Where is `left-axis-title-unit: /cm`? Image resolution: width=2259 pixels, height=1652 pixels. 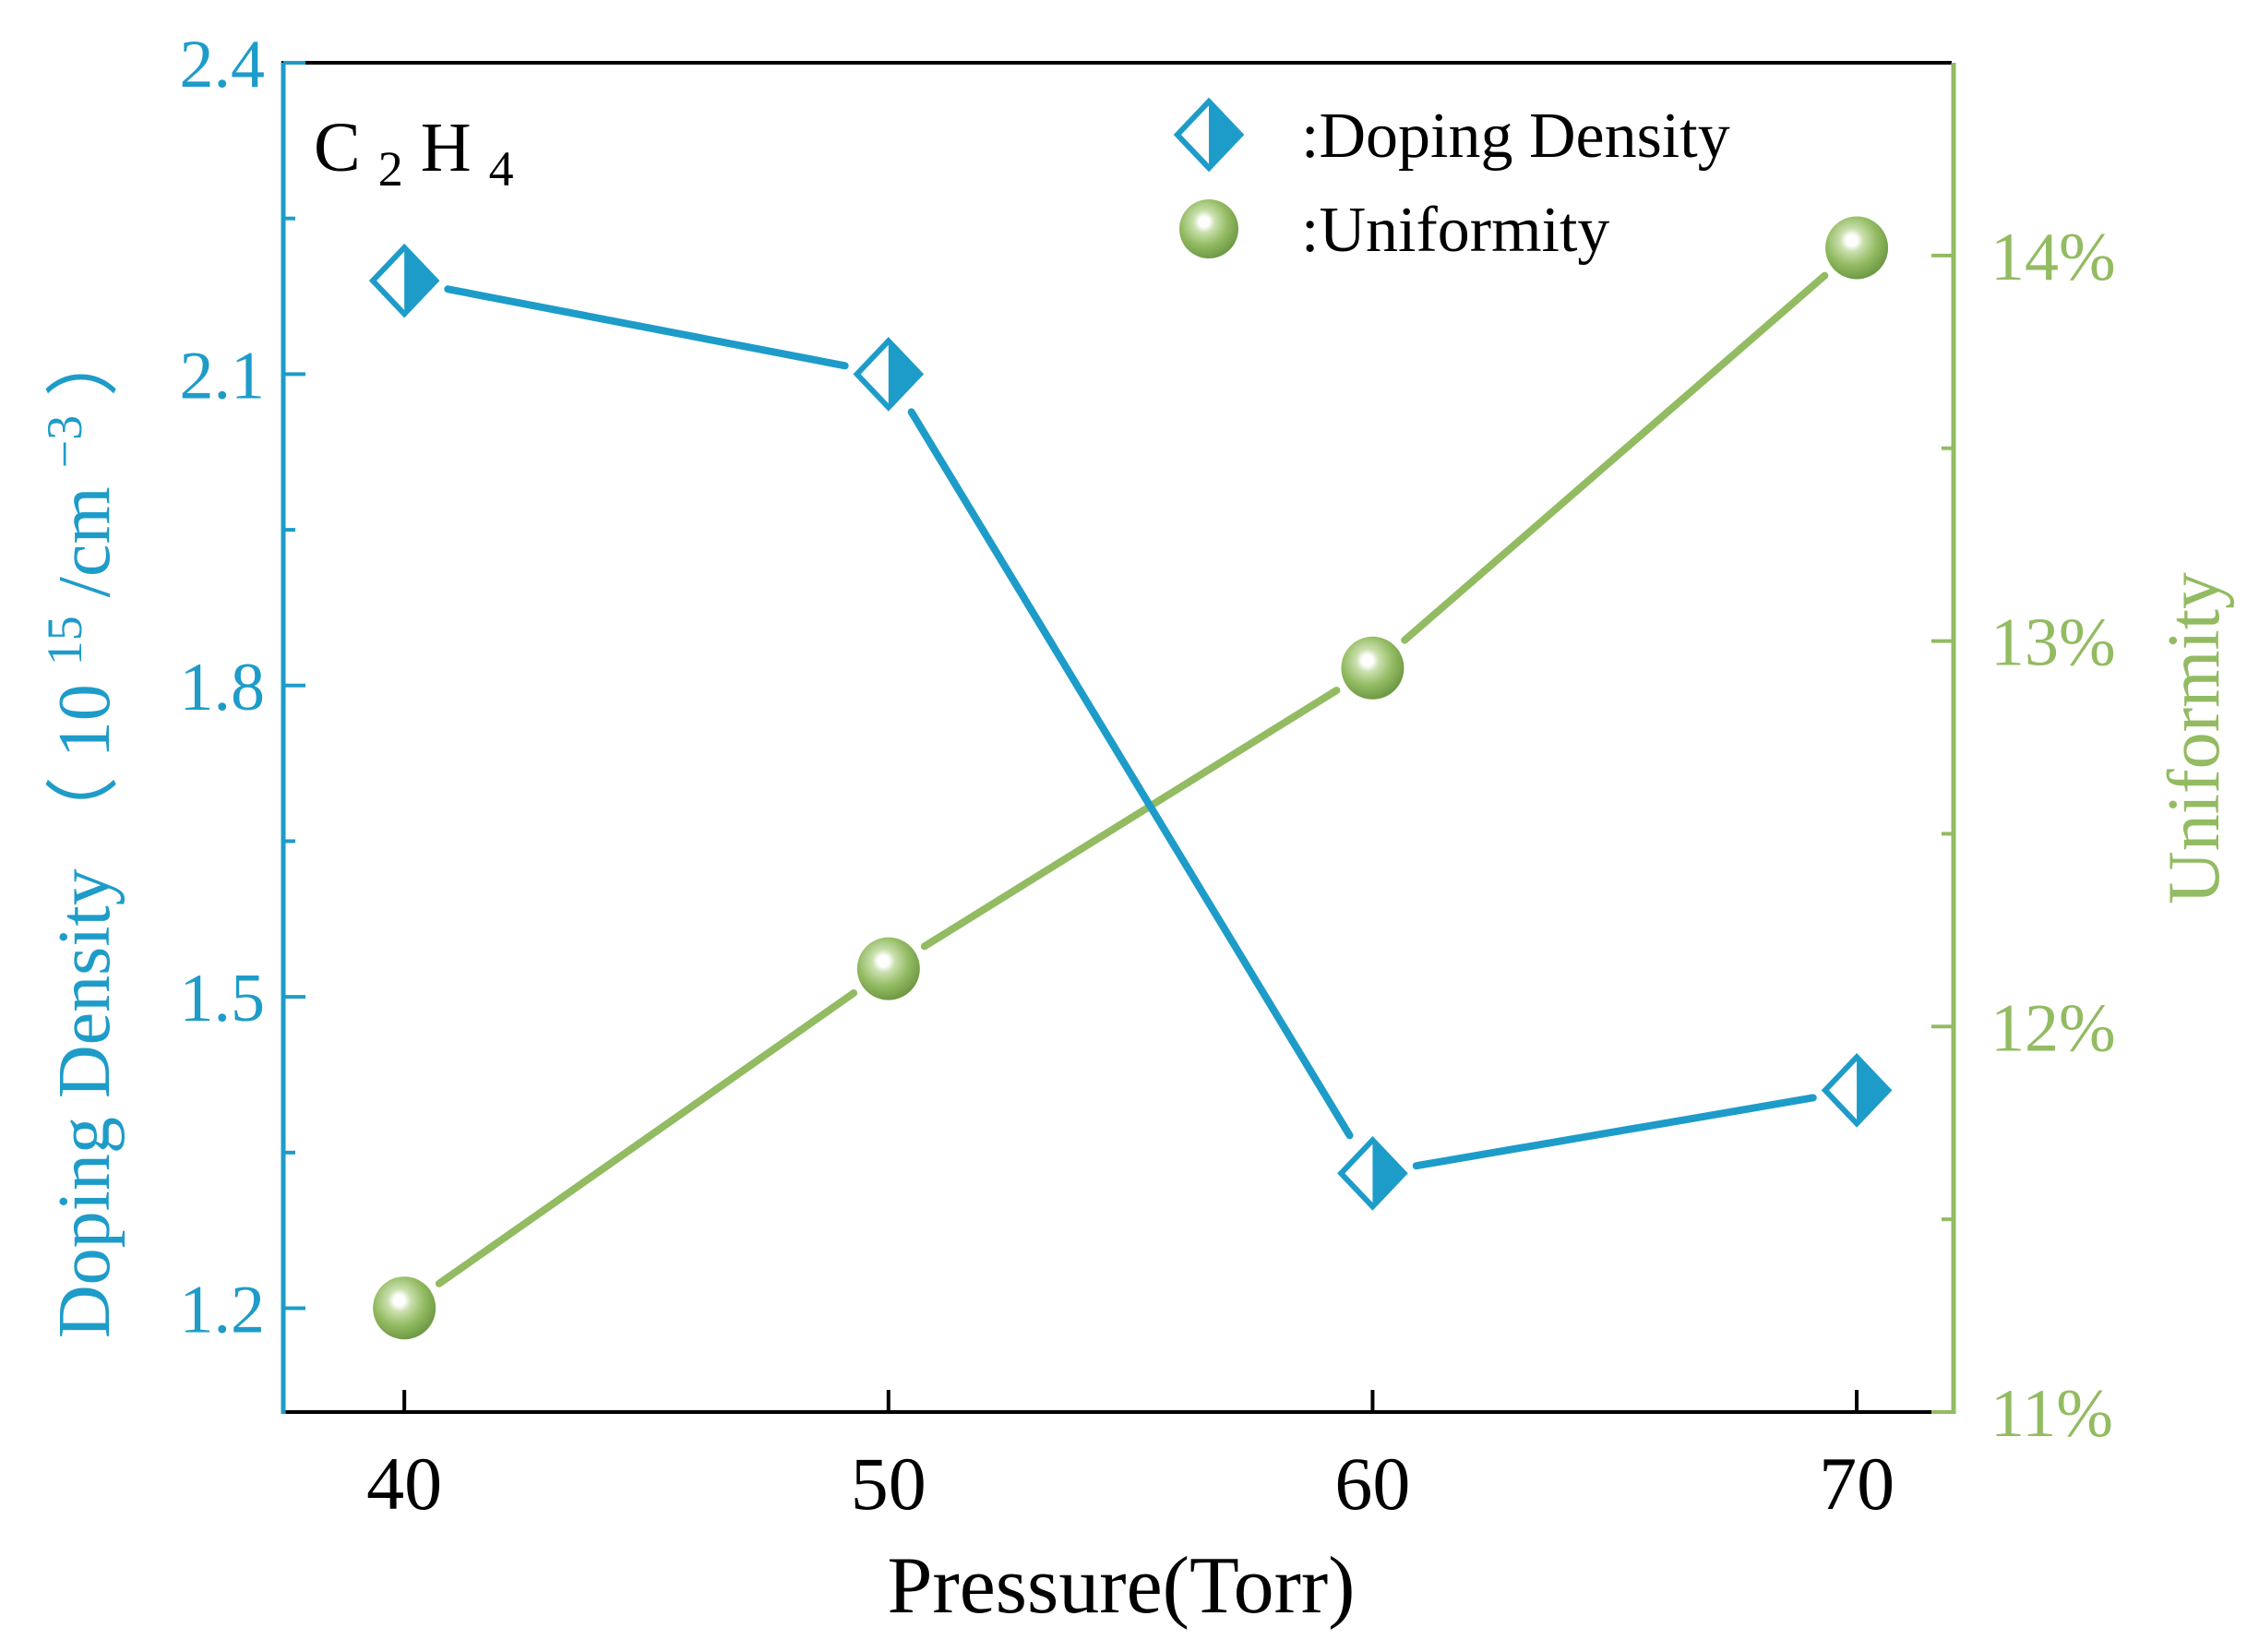 left-axis-title-unit: /cm is located at coordinates (85, 541).